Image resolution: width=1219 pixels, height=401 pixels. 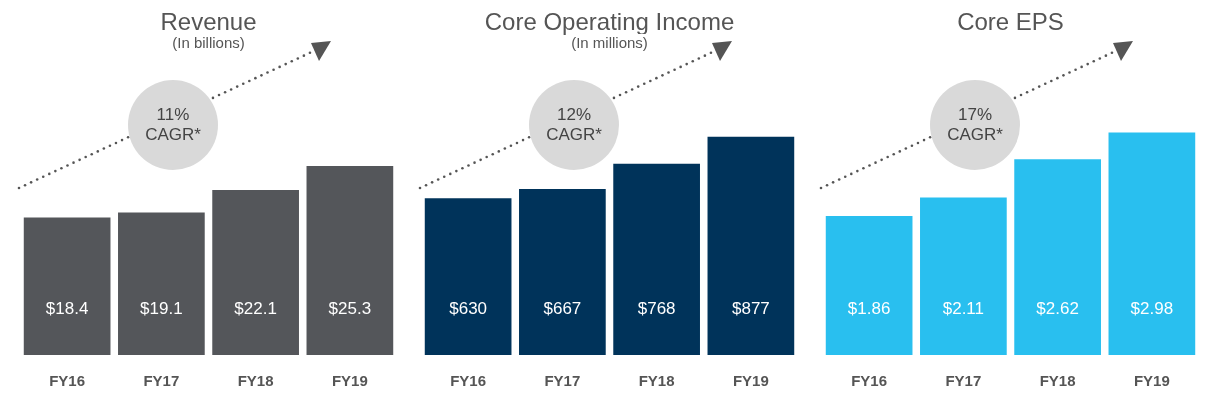 I want to click on chart-title: Core EPS, so click(x=1010, y=22).